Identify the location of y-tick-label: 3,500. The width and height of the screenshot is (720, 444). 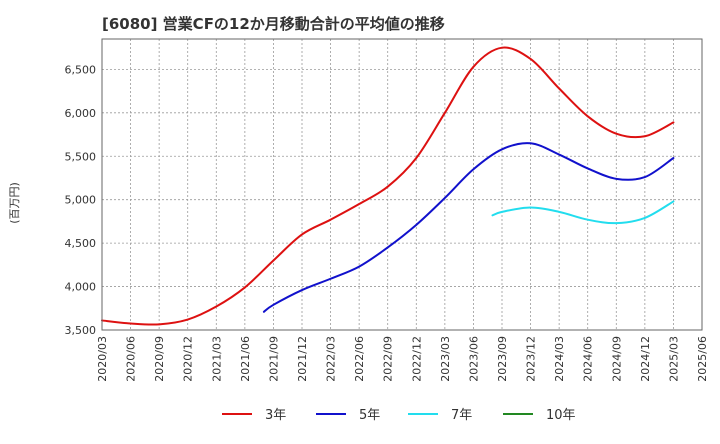
(81, 330).